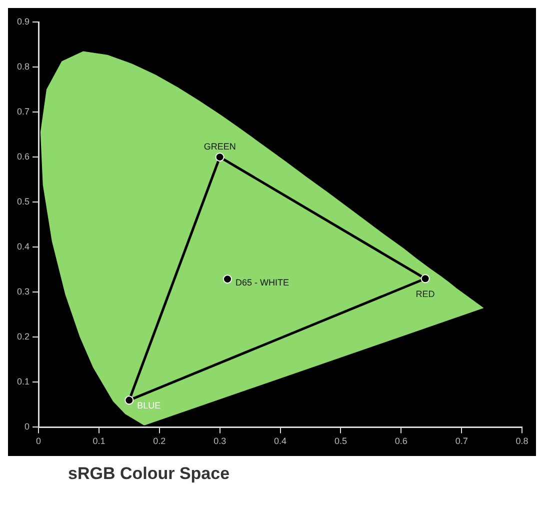 Image resolution: width=544 pixels, height=512 pixels. What do you see at coordinates (461, 441) in the screenshot?
I see `x-tick-label: 0.7` at bounding box center [461, 441].